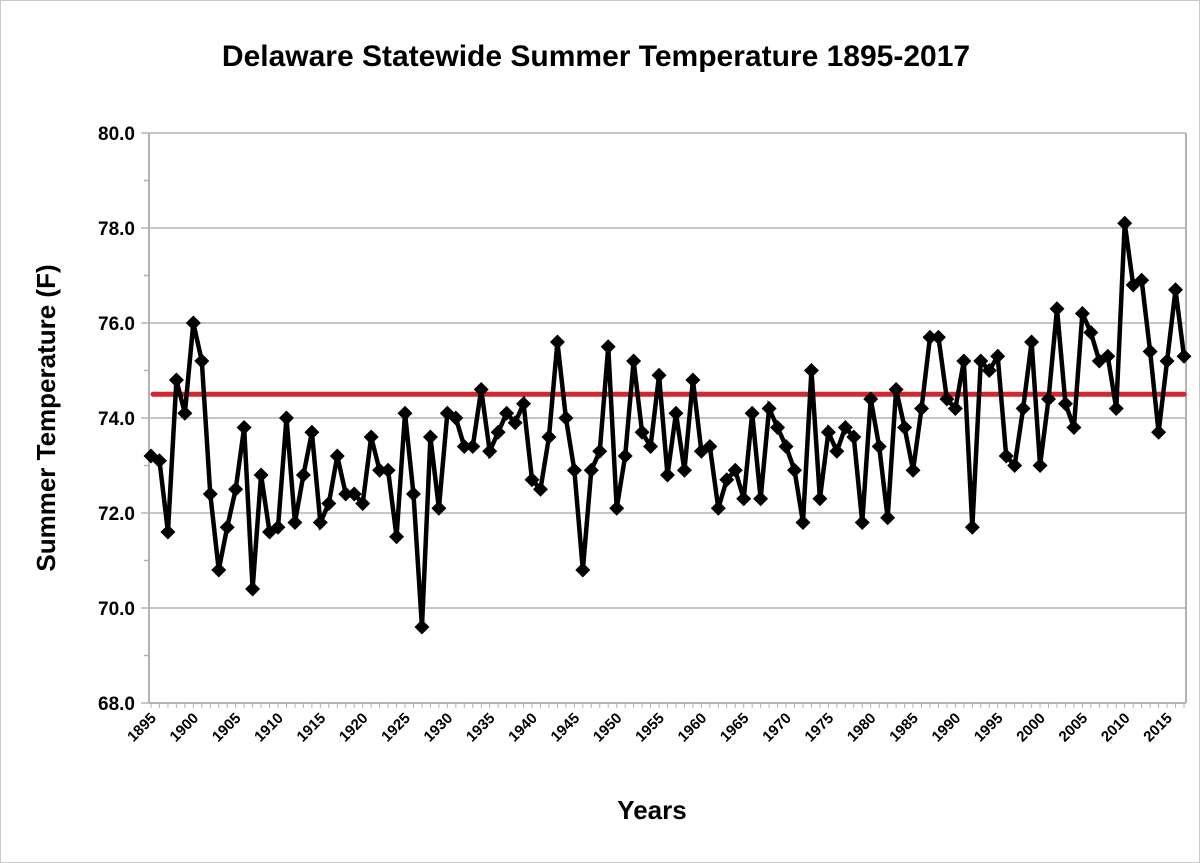 The image size is (1200, 863). What do you see at coordinates (735, 728) in the screenshot?
I see `x-tick-label: 1965` at bounding box center [735, 728].